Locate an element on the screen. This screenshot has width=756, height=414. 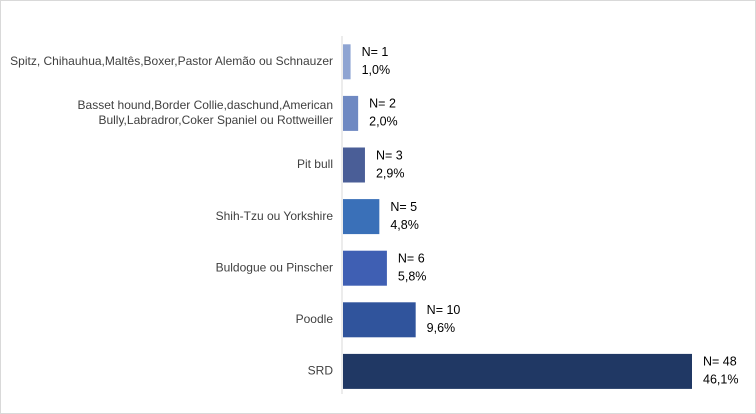
count-label-5: N= 10 is located at coordinates (444, 310).